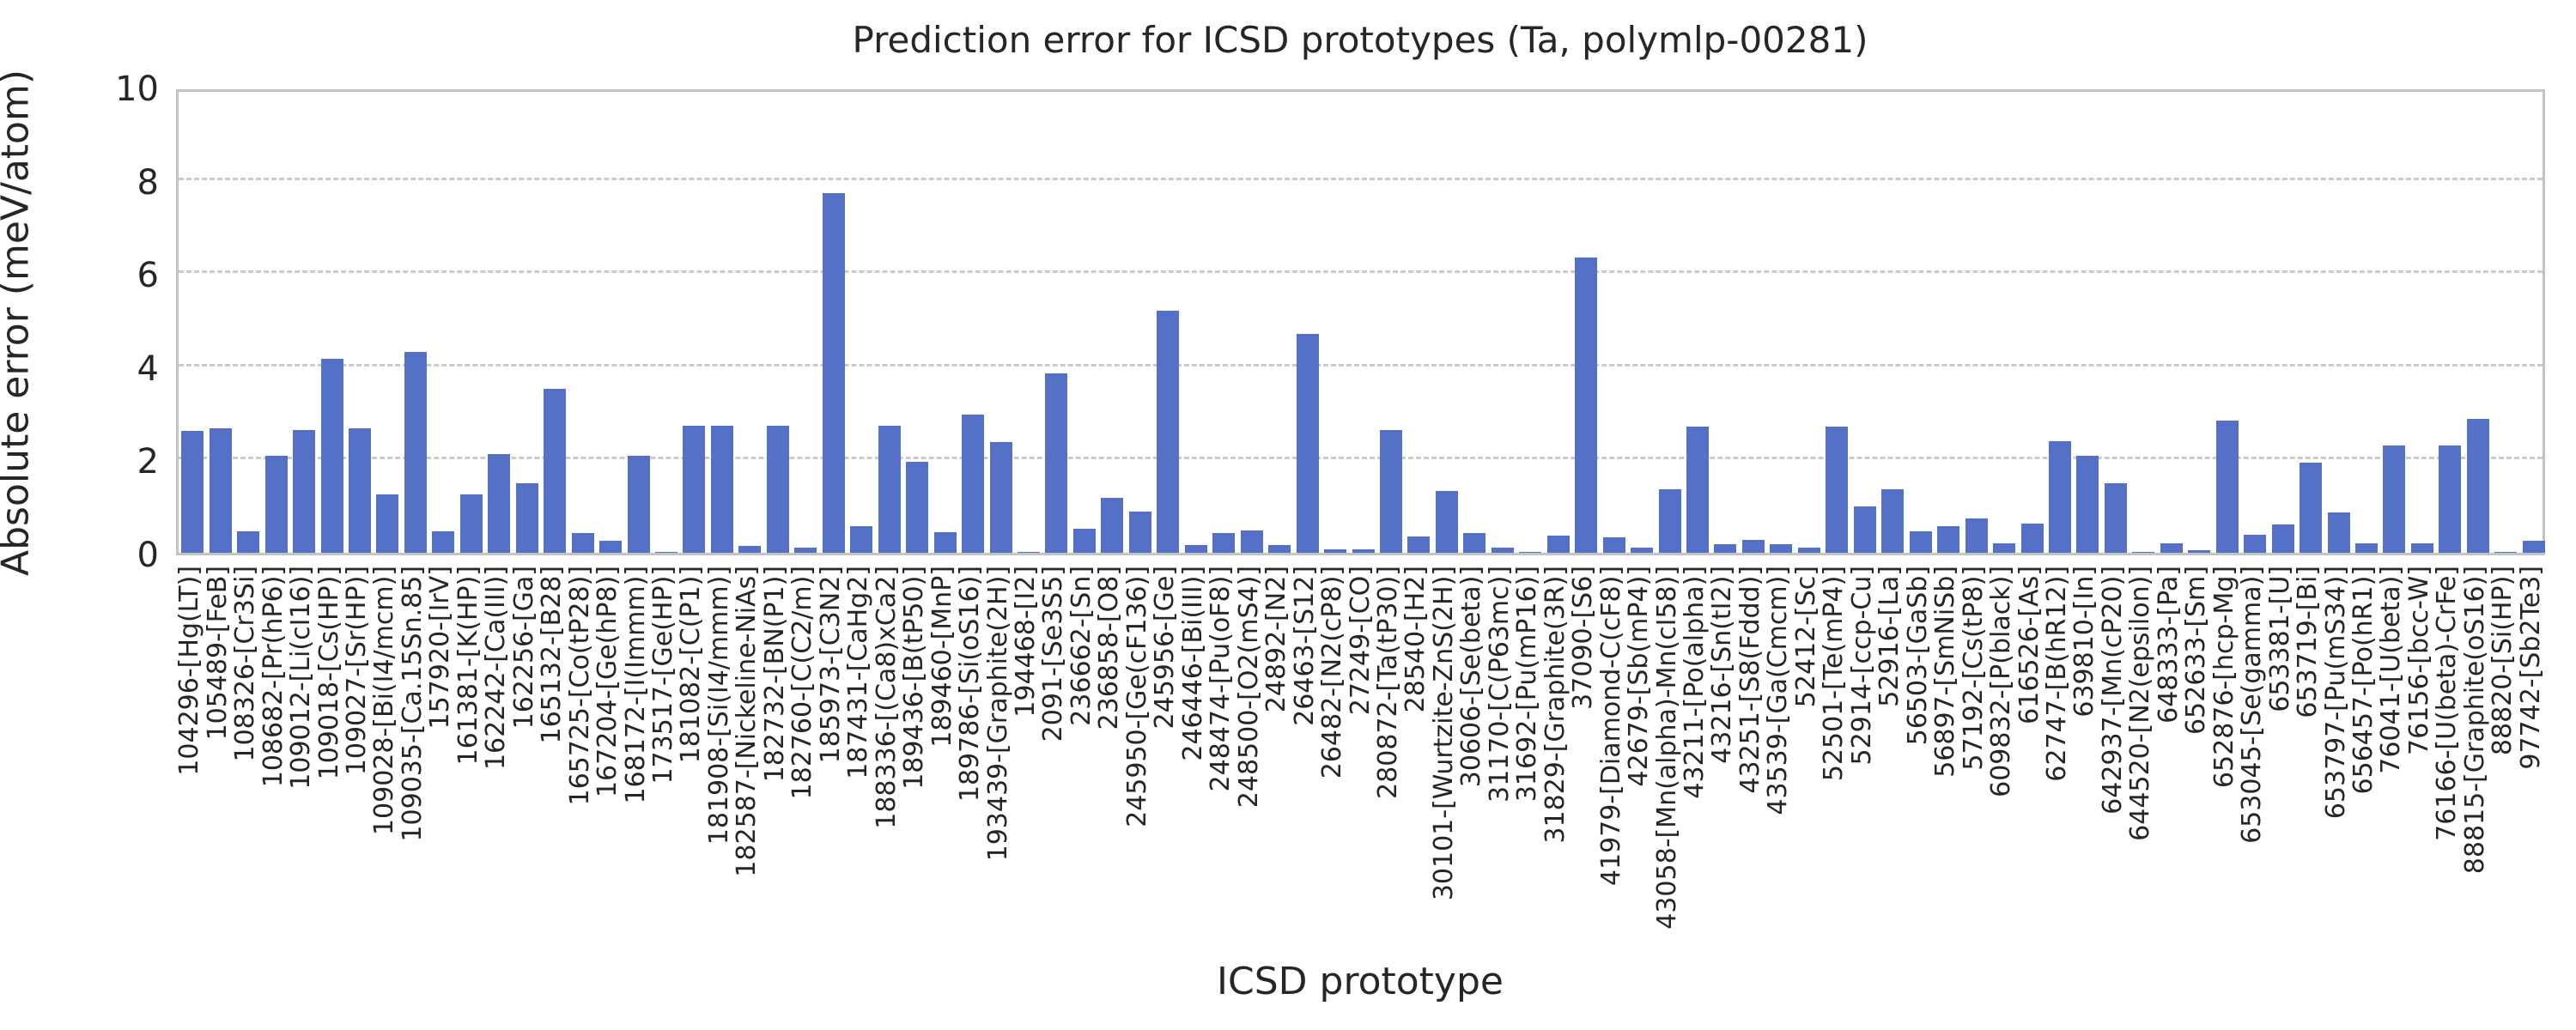 The image size is (2576, 1030). Describe the element at coordinates (148, 369) in the screenshot. I see `y-tick-label: 4` at that location.